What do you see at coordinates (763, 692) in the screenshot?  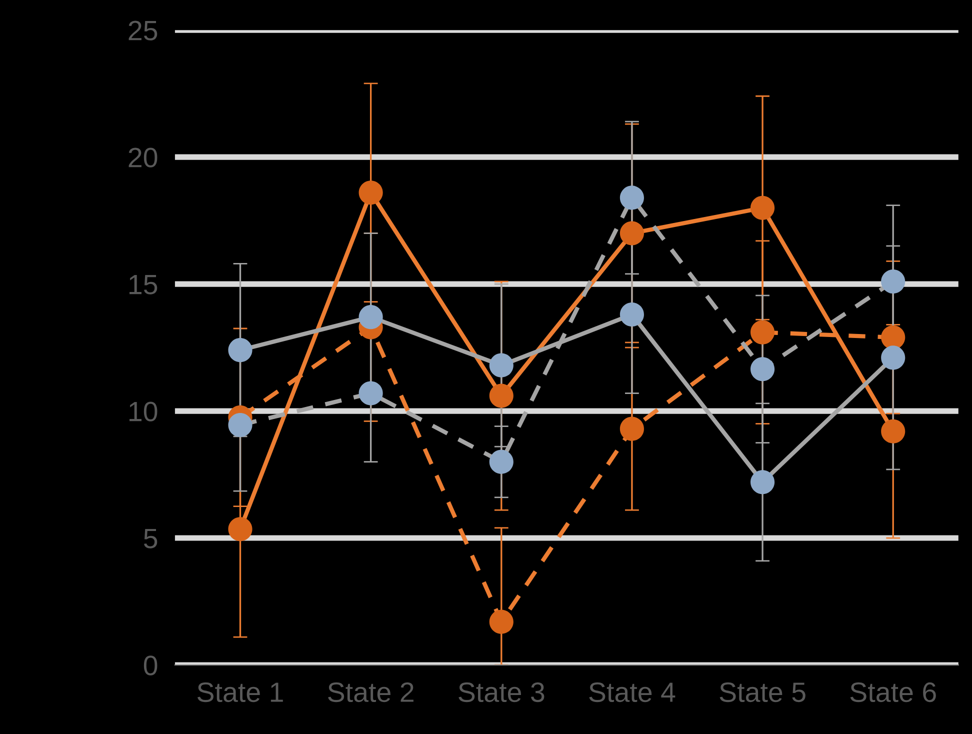 I see `x-tick-label: State 5` at bounding box center [763, 692].